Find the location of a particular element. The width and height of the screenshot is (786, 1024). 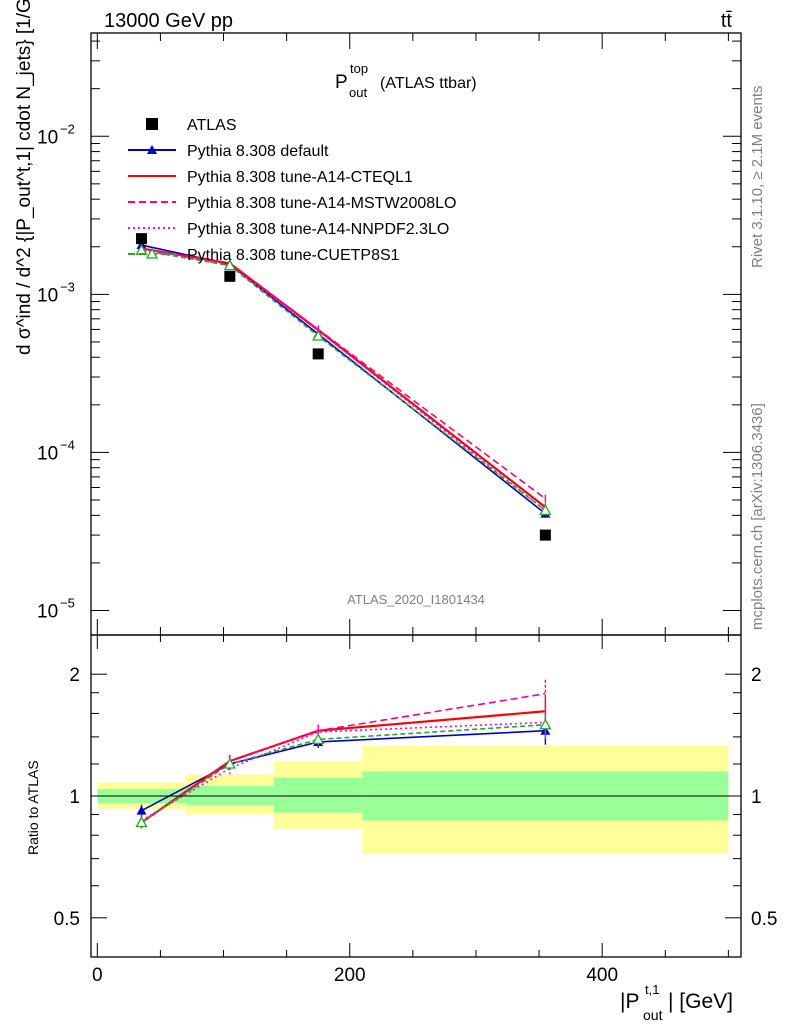

y-main-tick-exponent-3: −5 is located at coordinates (67, 603).